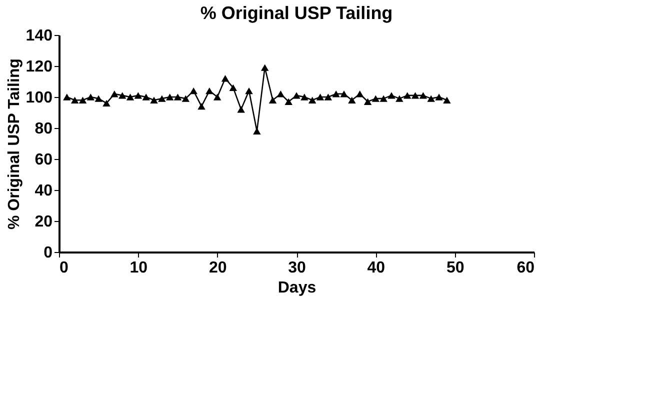 The height and width of the screenshot is (414, 648). What do you see at coordinates (43, 129) in the screenshot?
I see `y-tick-label: 80` at bounding box center [43, 129].